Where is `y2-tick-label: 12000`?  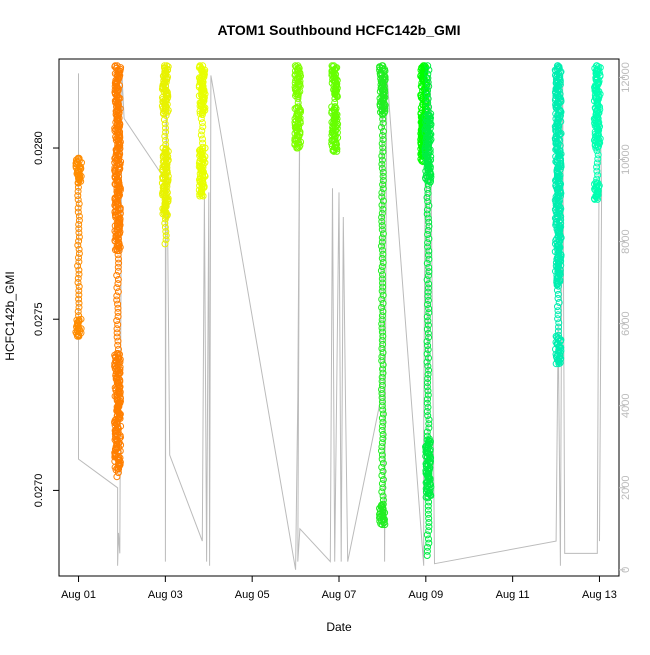 y2-tick-label: 12000 is located at coordinates (626, 77).